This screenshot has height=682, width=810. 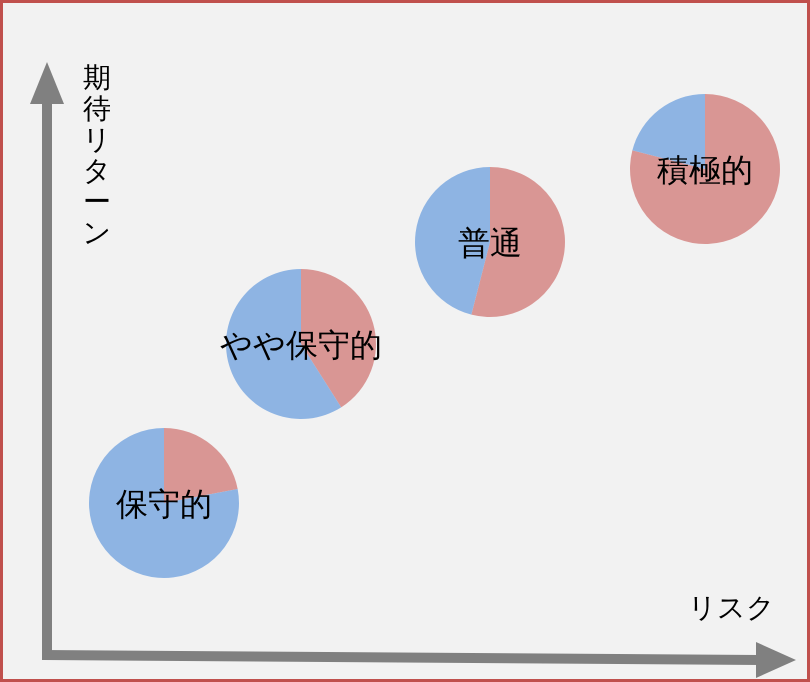 I want to click on text: リスク, so click(x=731, y=607).